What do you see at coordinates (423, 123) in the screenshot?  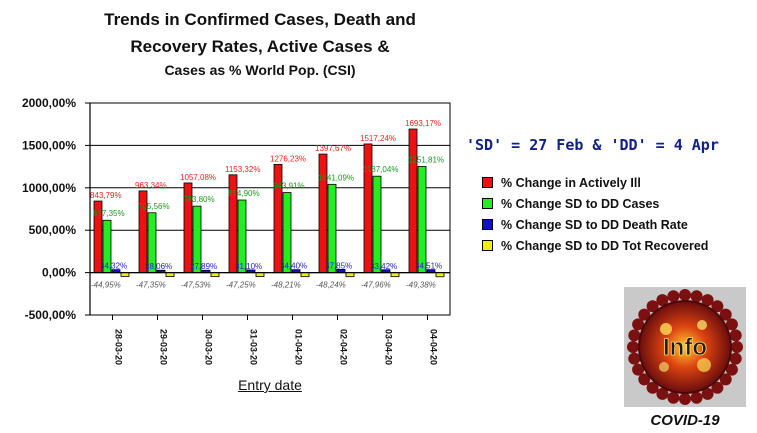 I see `data-label: 1693,17%` at bounding box center [423, 123].